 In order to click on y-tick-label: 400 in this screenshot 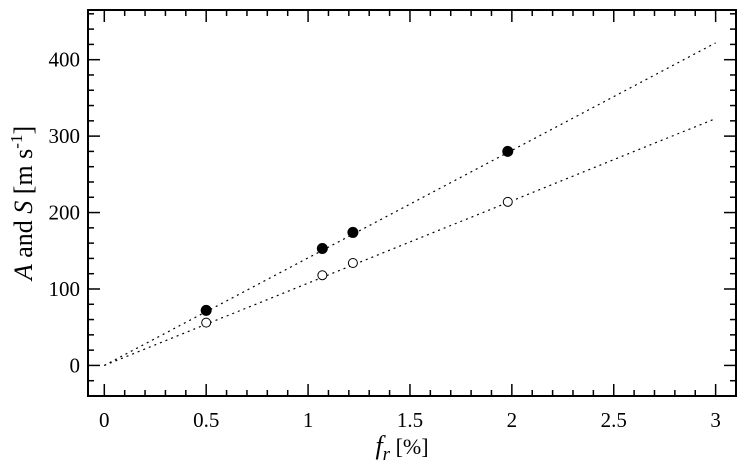, I will do `click(65, 60)`.